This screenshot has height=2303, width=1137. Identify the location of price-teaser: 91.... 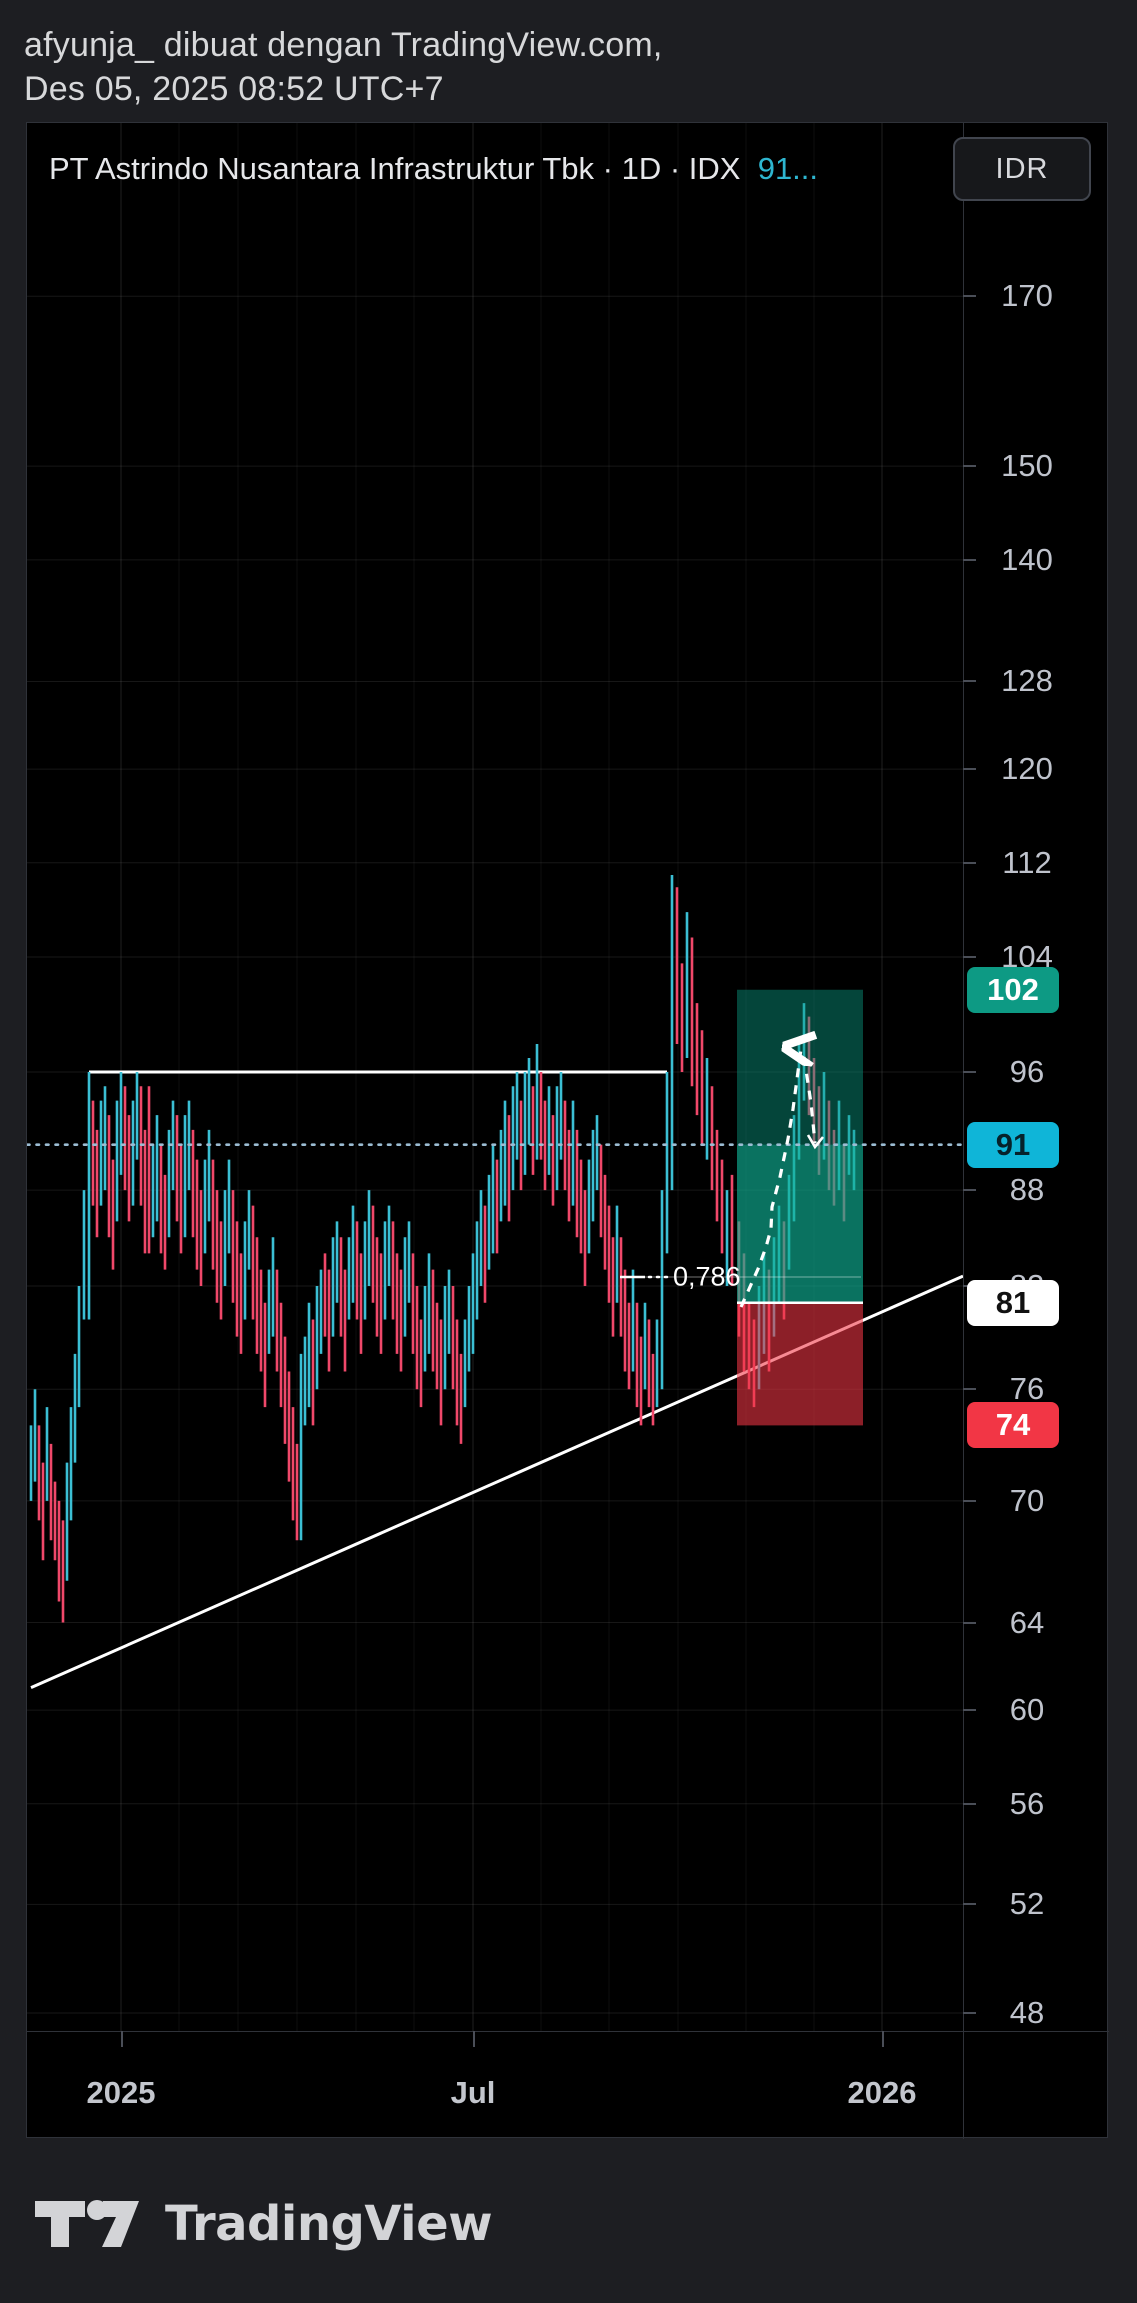
(788, 168).